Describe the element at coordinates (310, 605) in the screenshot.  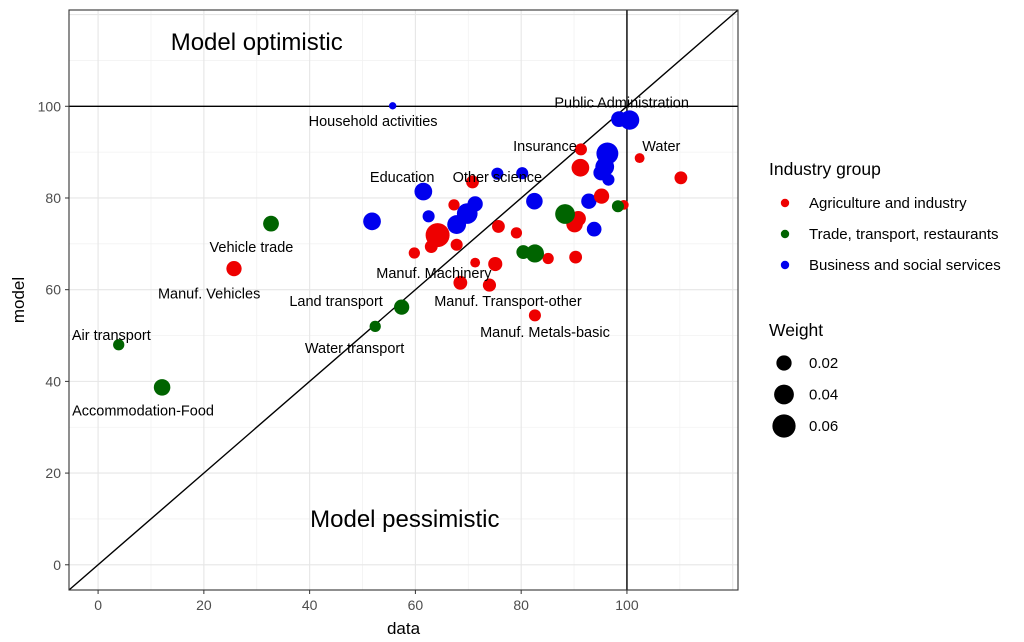
I see `x-tick-label: 40` at that location.